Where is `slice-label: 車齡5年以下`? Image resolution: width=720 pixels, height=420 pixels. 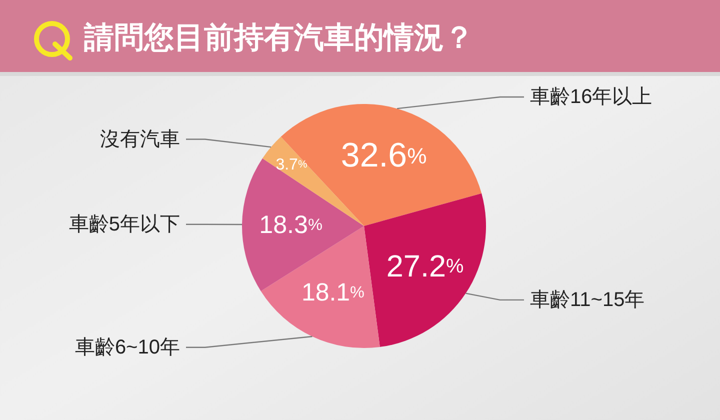 slice-label: 車齡5年以下 is located at coordinates (124, 224).